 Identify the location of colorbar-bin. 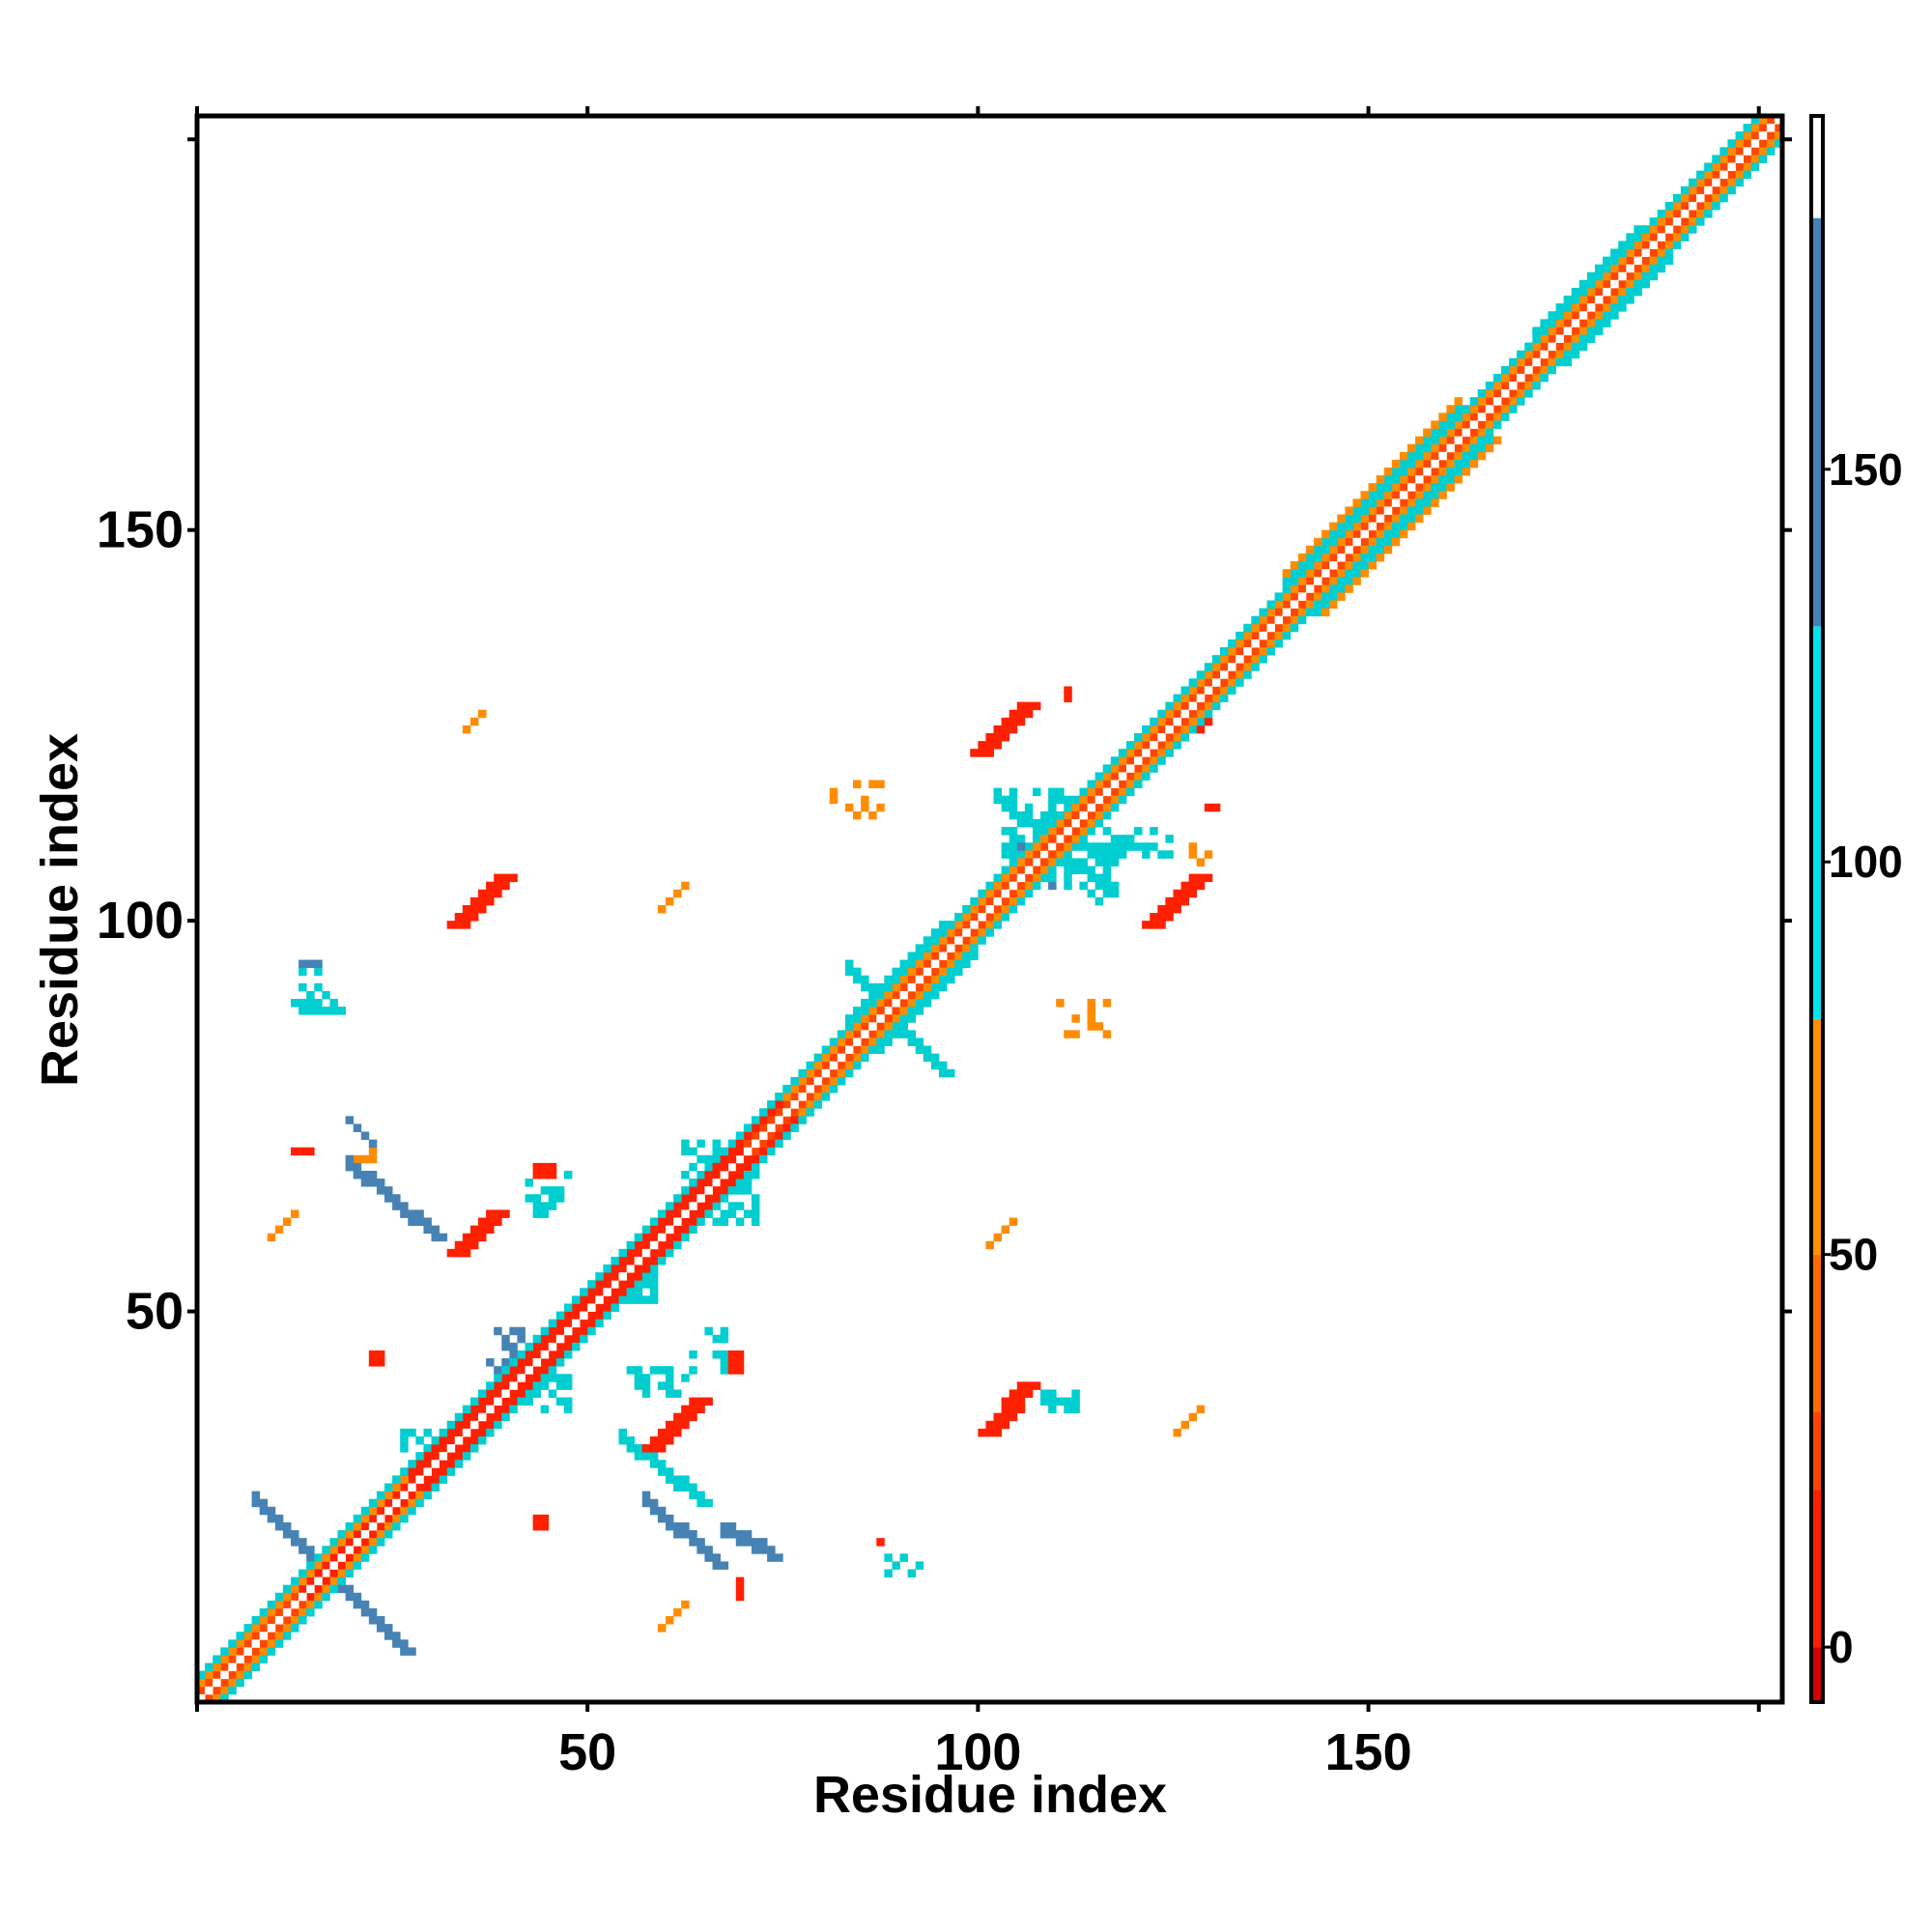
(1817, 822).